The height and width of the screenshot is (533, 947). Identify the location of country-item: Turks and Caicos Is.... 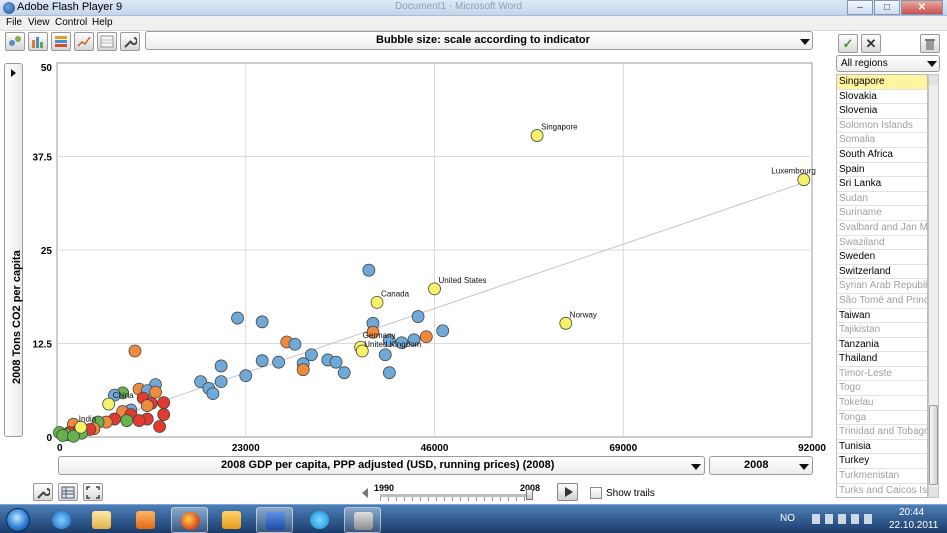
(882, 490).